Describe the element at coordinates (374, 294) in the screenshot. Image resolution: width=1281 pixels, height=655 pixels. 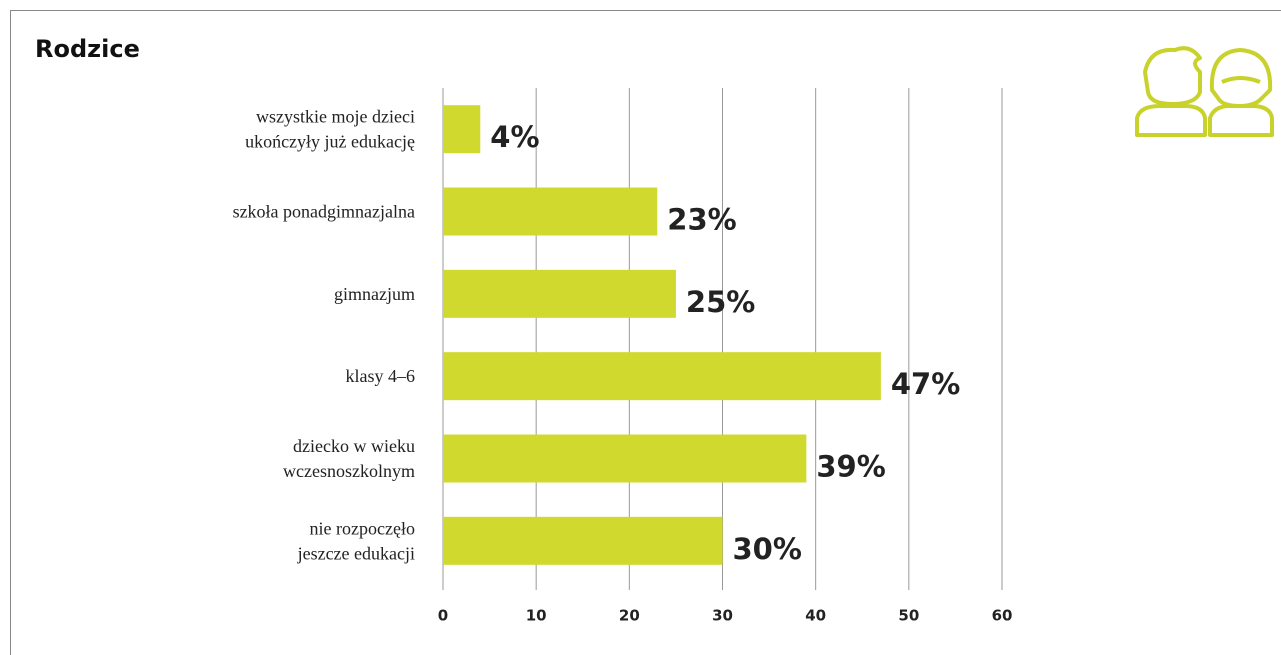
I see `y-tick-label: gimnazjum` at that location.